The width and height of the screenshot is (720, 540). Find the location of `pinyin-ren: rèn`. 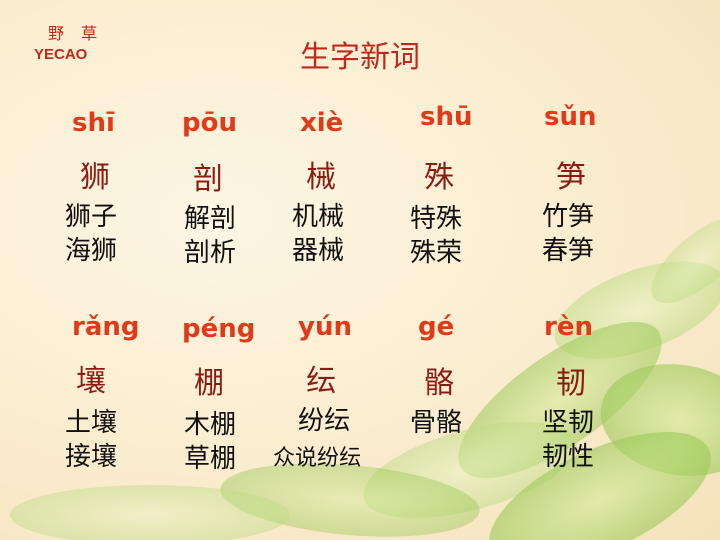

pinyin-ren: rèn is located at coordinates (568, 327).